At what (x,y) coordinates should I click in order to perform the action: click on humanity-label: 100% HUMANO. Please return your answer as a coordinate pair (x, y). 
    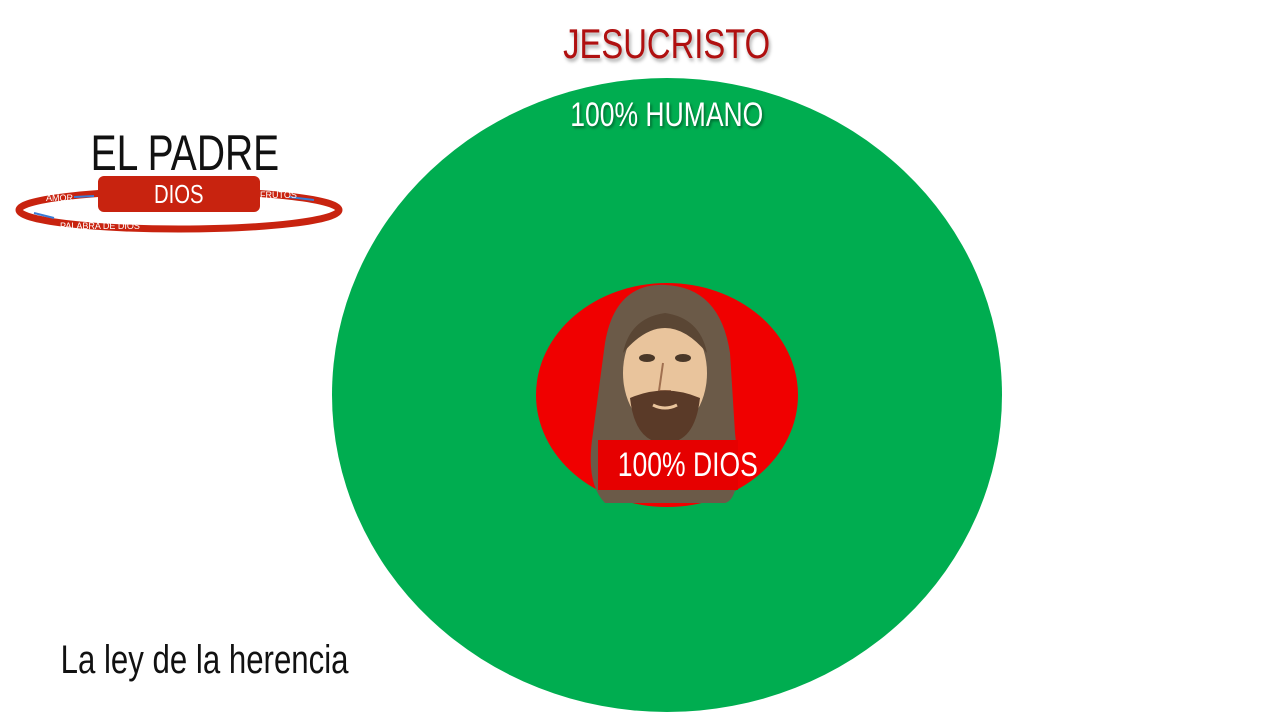
    Looking at the image, I should click on (667, 115).